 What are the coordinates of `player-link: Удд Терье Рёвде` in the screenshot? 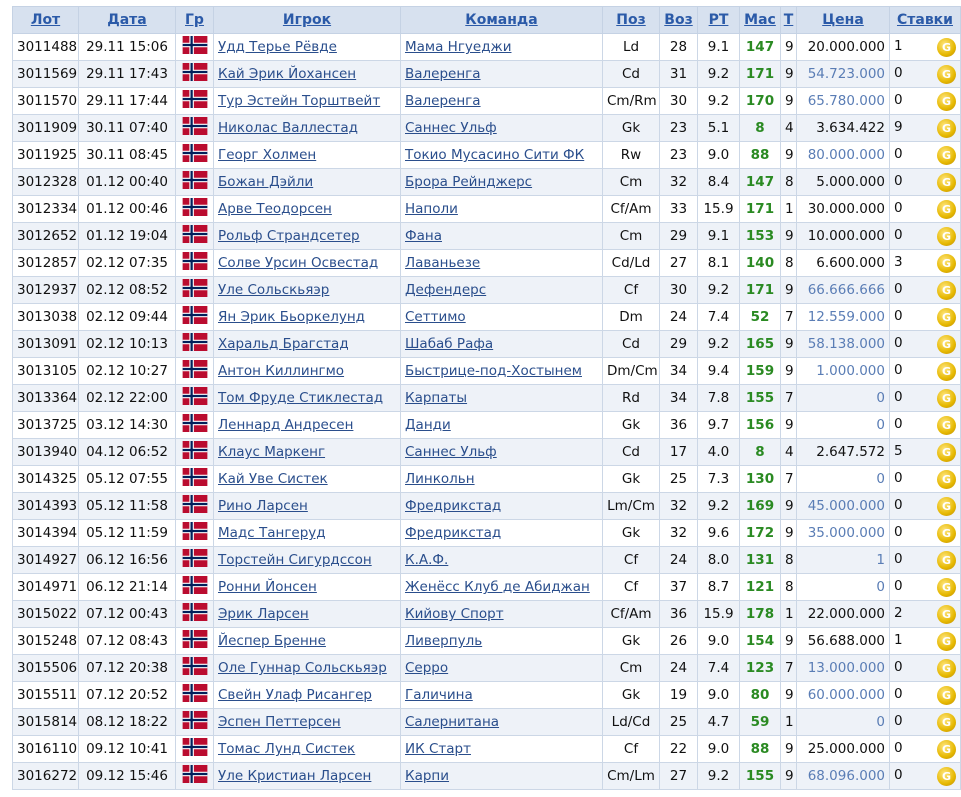 It's located at (277, 47).